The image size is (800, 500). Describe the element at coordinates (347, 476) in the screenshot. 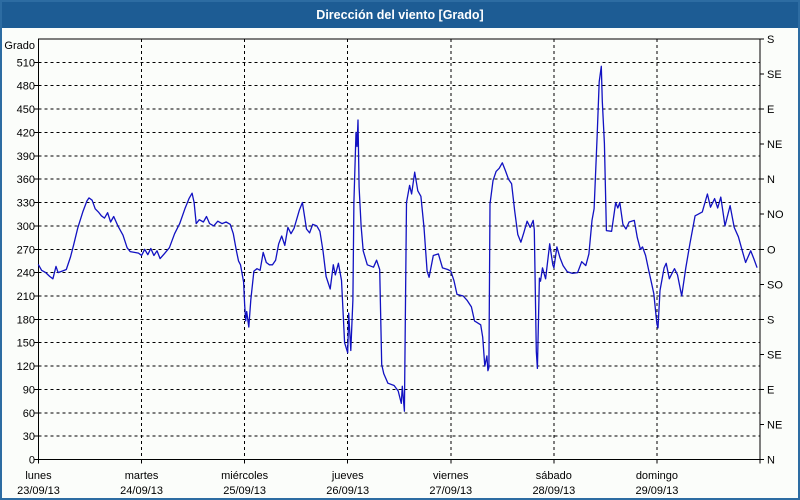

I see `x-axis-day-label: jueves` at that location.